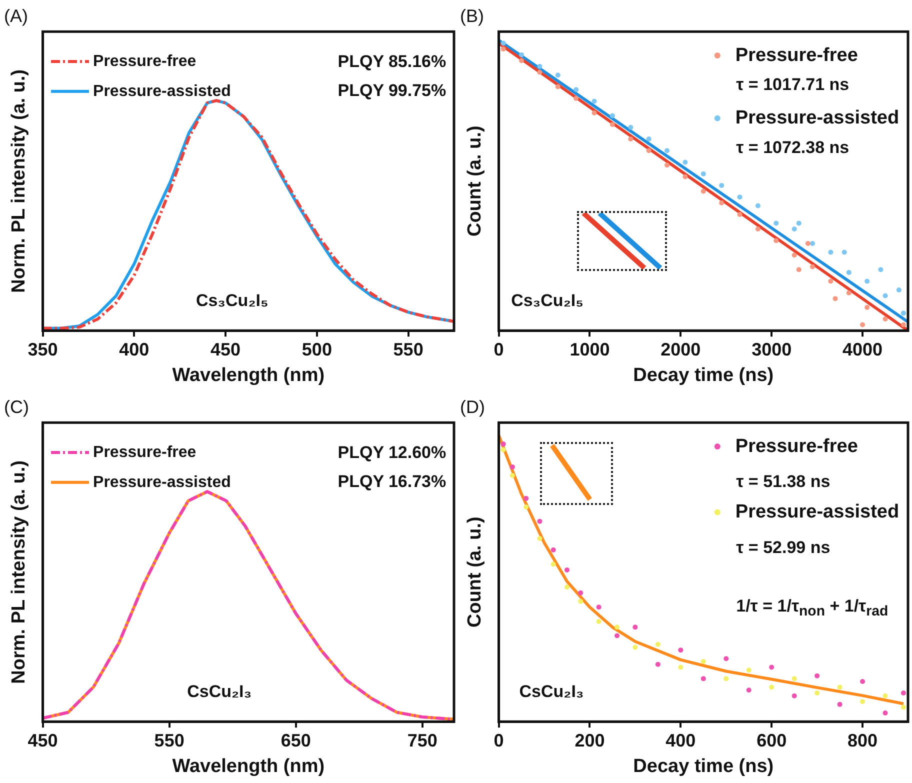 Image resolution: width=912 pixels, height=783 pixels. What do you see at coordinates (392, 452) in the screenshot?
I see `text: PLQY 12.60%` at bounding box center [392, 452].